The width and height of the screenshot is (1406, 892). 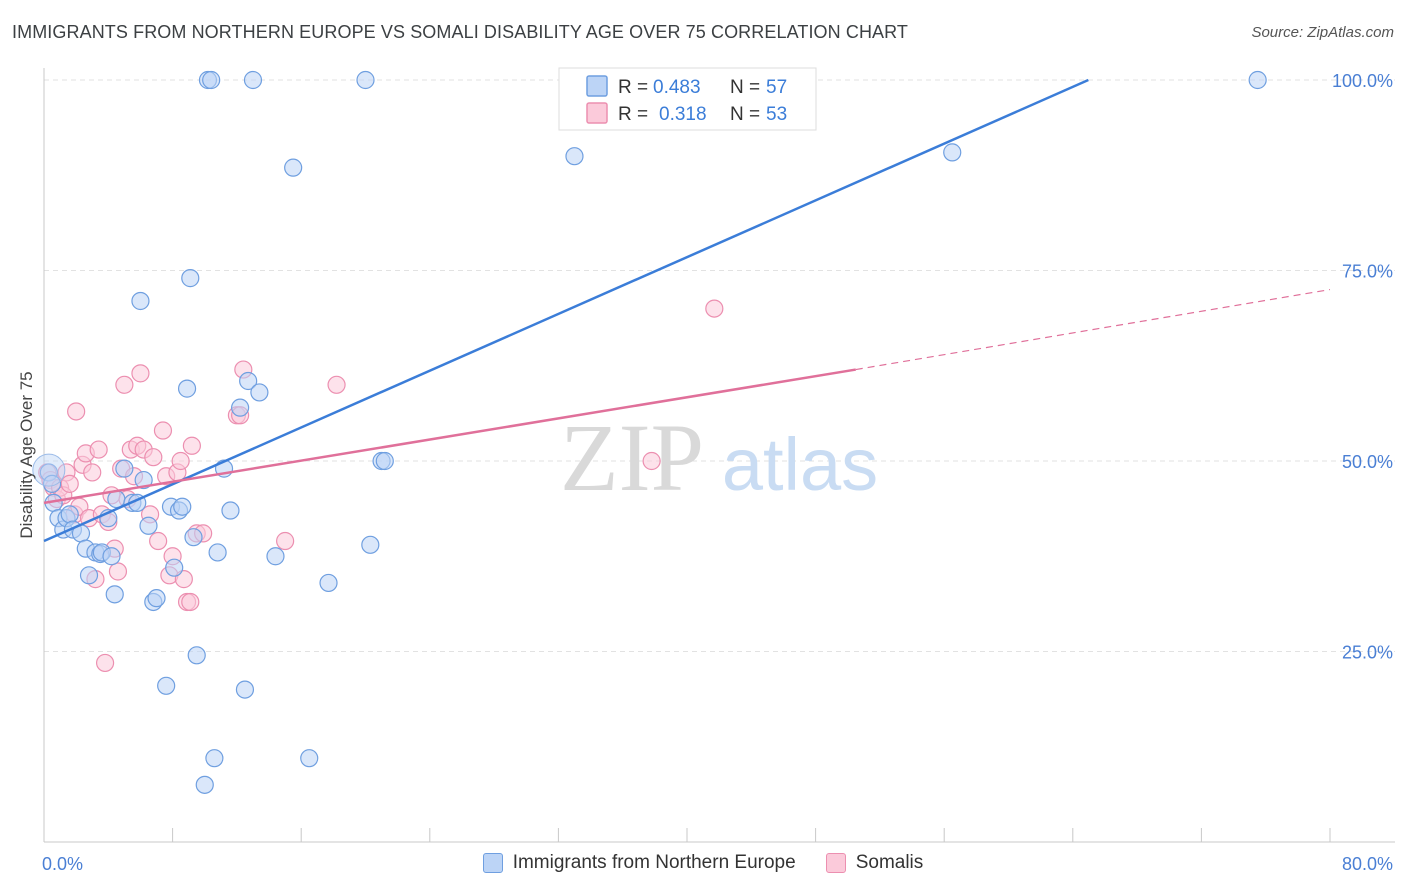 I want to click on correlation-legend: R = 0.483 N = 57 R = 0.318 N = 53, so click(x=687, y=99).